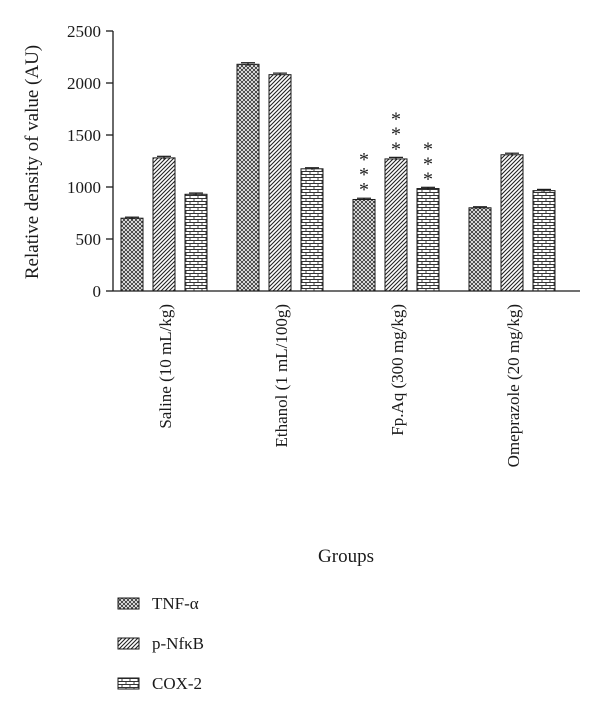  I want to click on legend: TNF-α p-NfκB COX-2, so click(160, 643).